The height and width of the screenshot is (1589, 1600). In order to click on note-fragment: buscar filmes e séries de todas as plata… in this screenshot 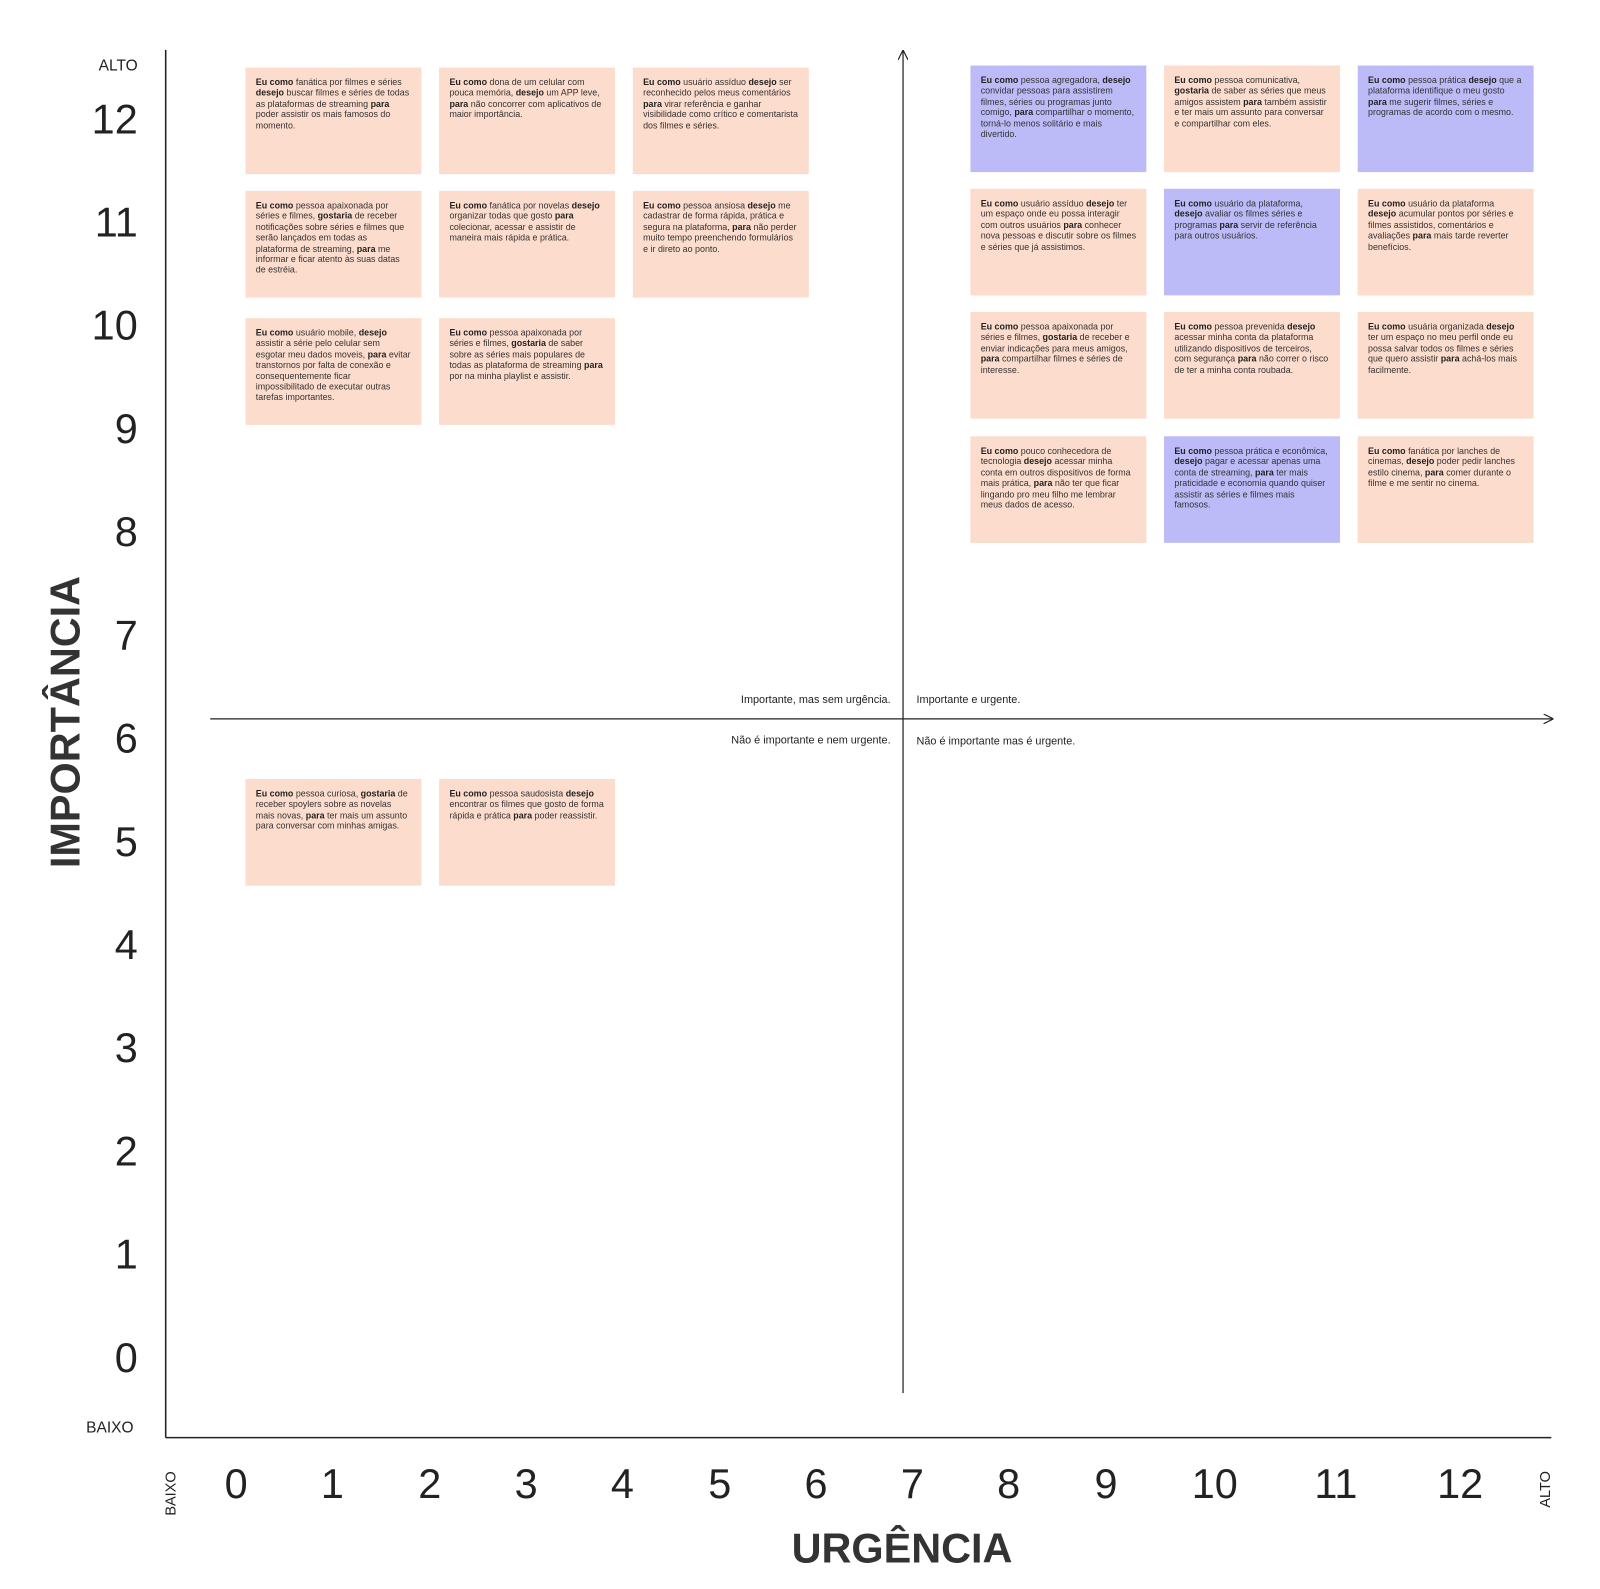, I will do `click(332, 98)`.